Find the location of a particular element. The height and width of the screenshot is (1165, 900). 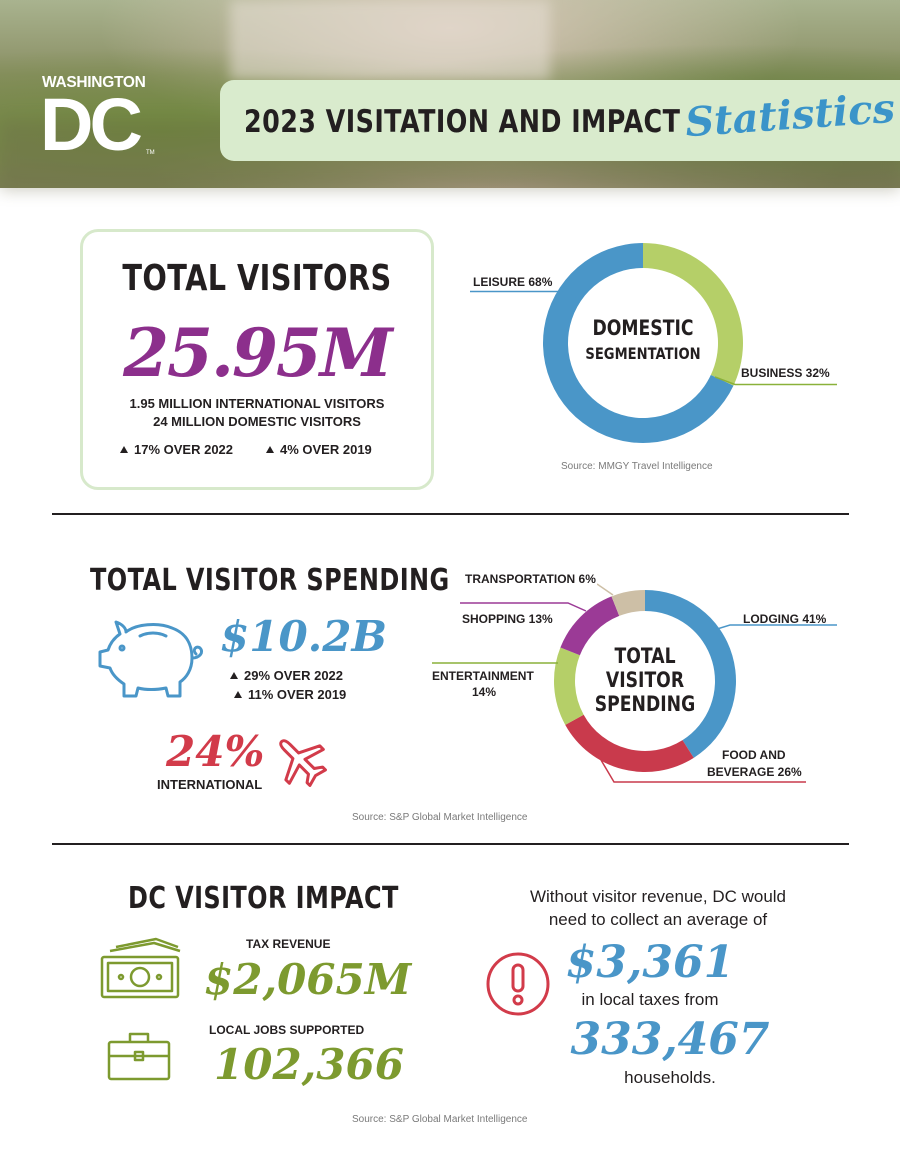

spending-change-2019-text: 11% OVER 2019 is located at coordinates (297, 694).